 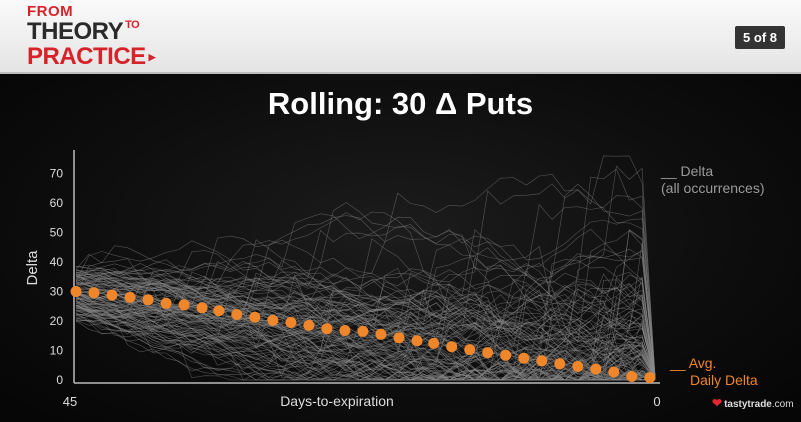 I want to click on tastytrade-brand: ❤ tastytrade.com, so click(x=753, y=403).